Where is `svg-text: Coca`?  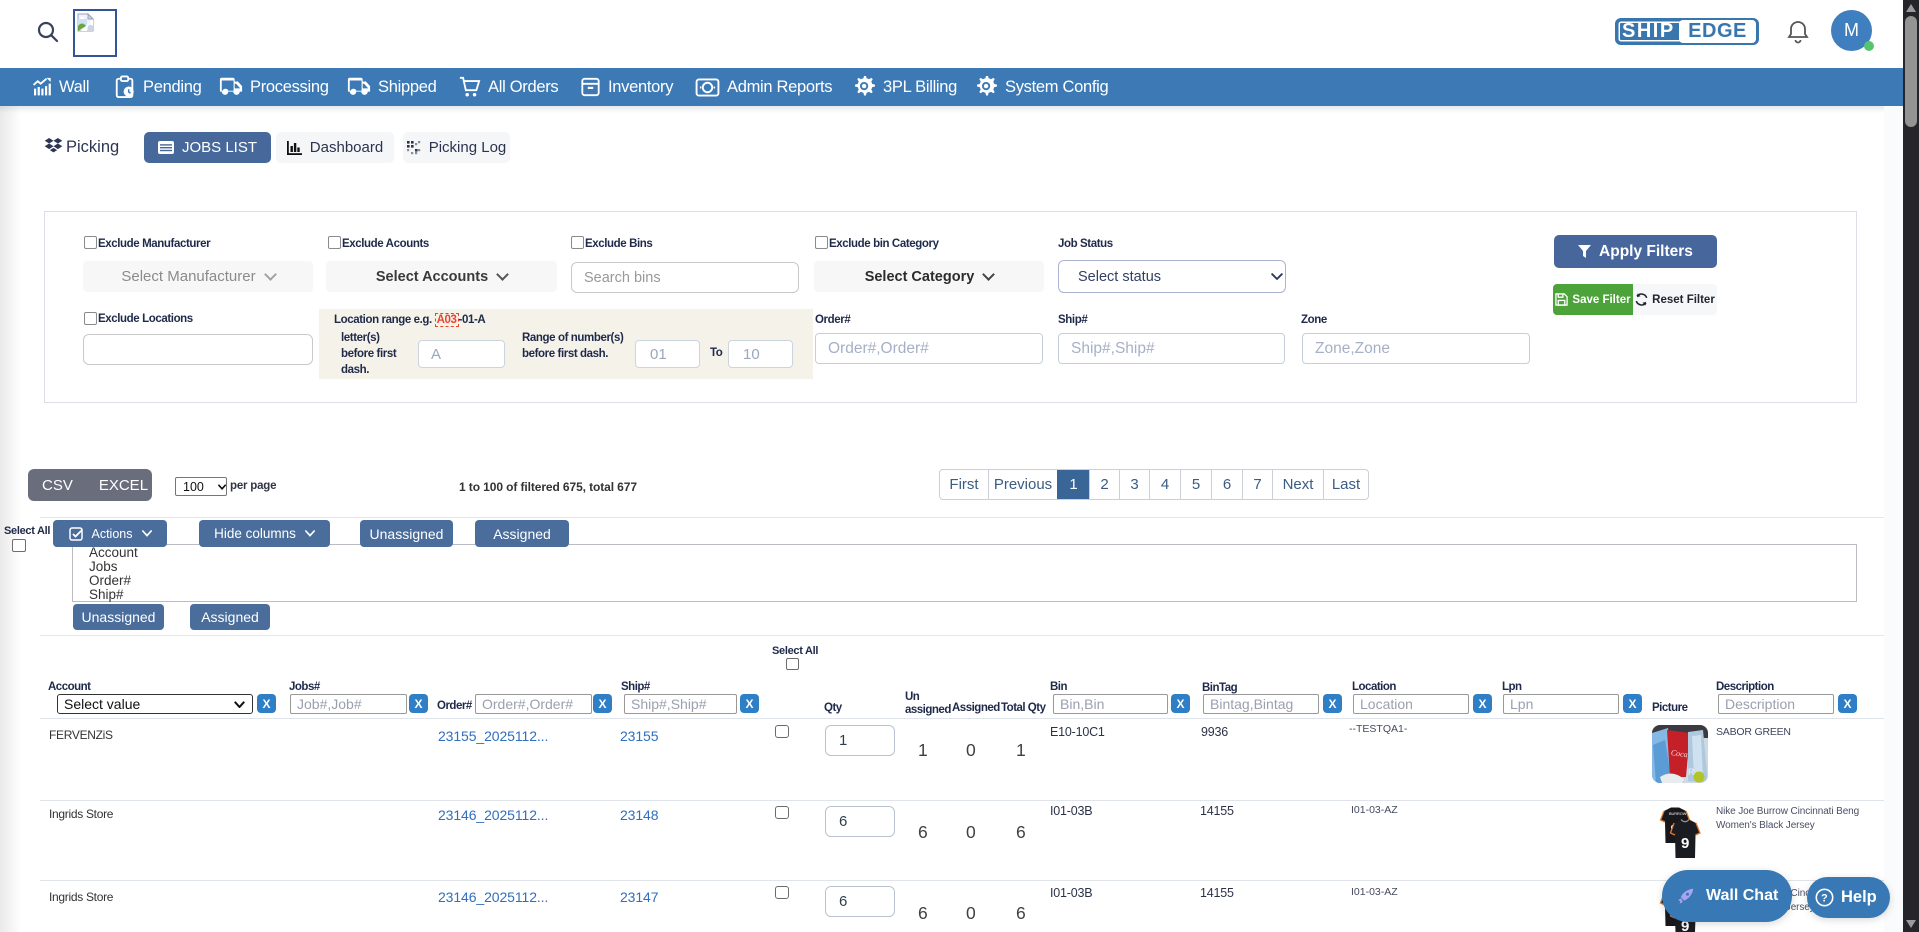
svg-text: Coca is located at coordinates (1679, 753).